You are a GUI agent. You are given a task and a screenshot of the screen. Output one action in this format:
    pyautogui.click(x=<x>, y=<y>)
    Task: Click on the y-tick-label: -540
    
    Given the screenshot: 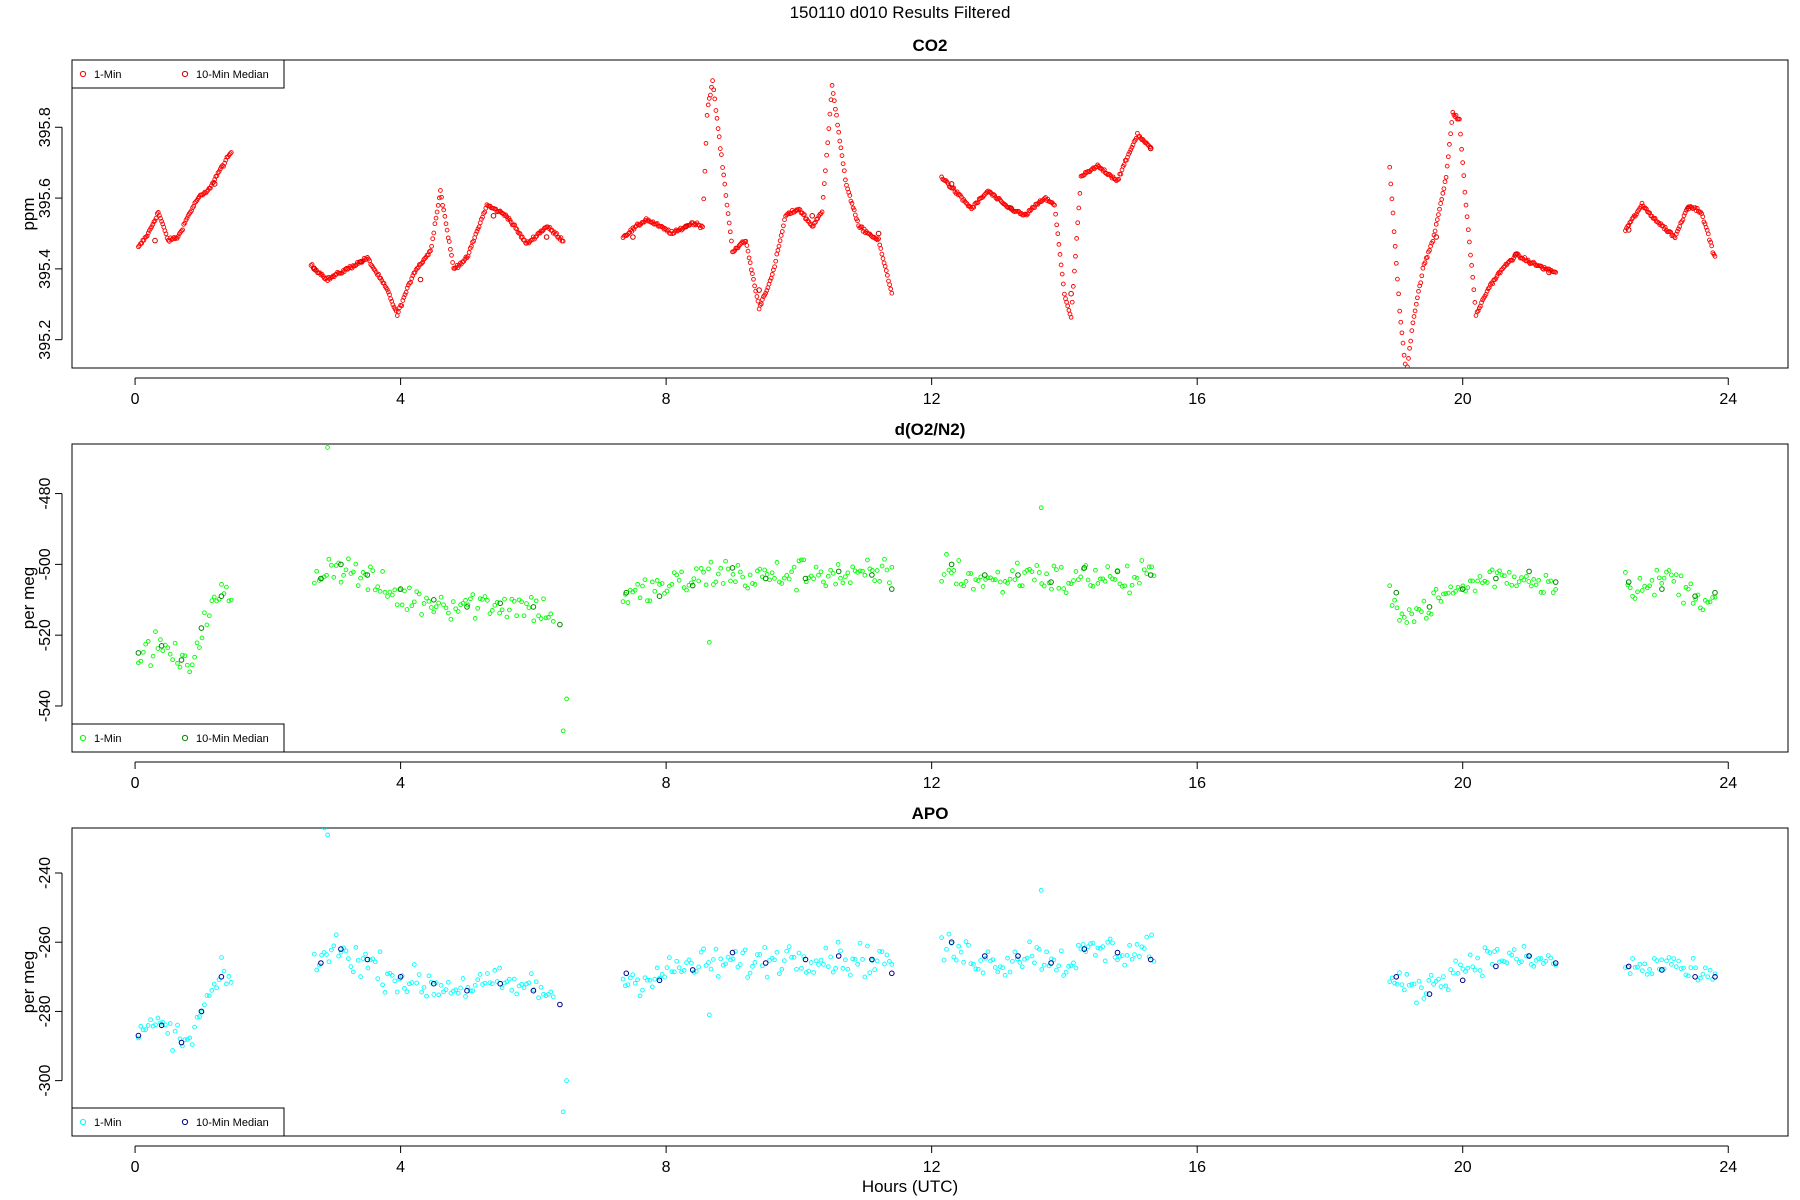 What is the action you would take?
    pyautogui.click(x=45, y=706)
    